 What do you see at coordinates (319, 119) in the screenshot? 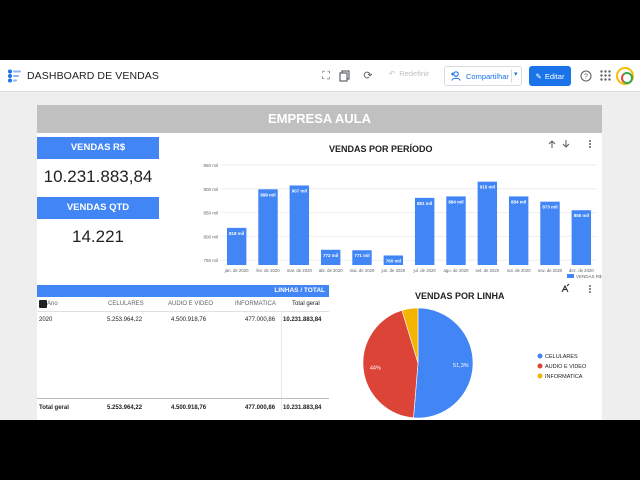
I see `company-banner: EMPRESA AULA` at bounding box center [319, 119].